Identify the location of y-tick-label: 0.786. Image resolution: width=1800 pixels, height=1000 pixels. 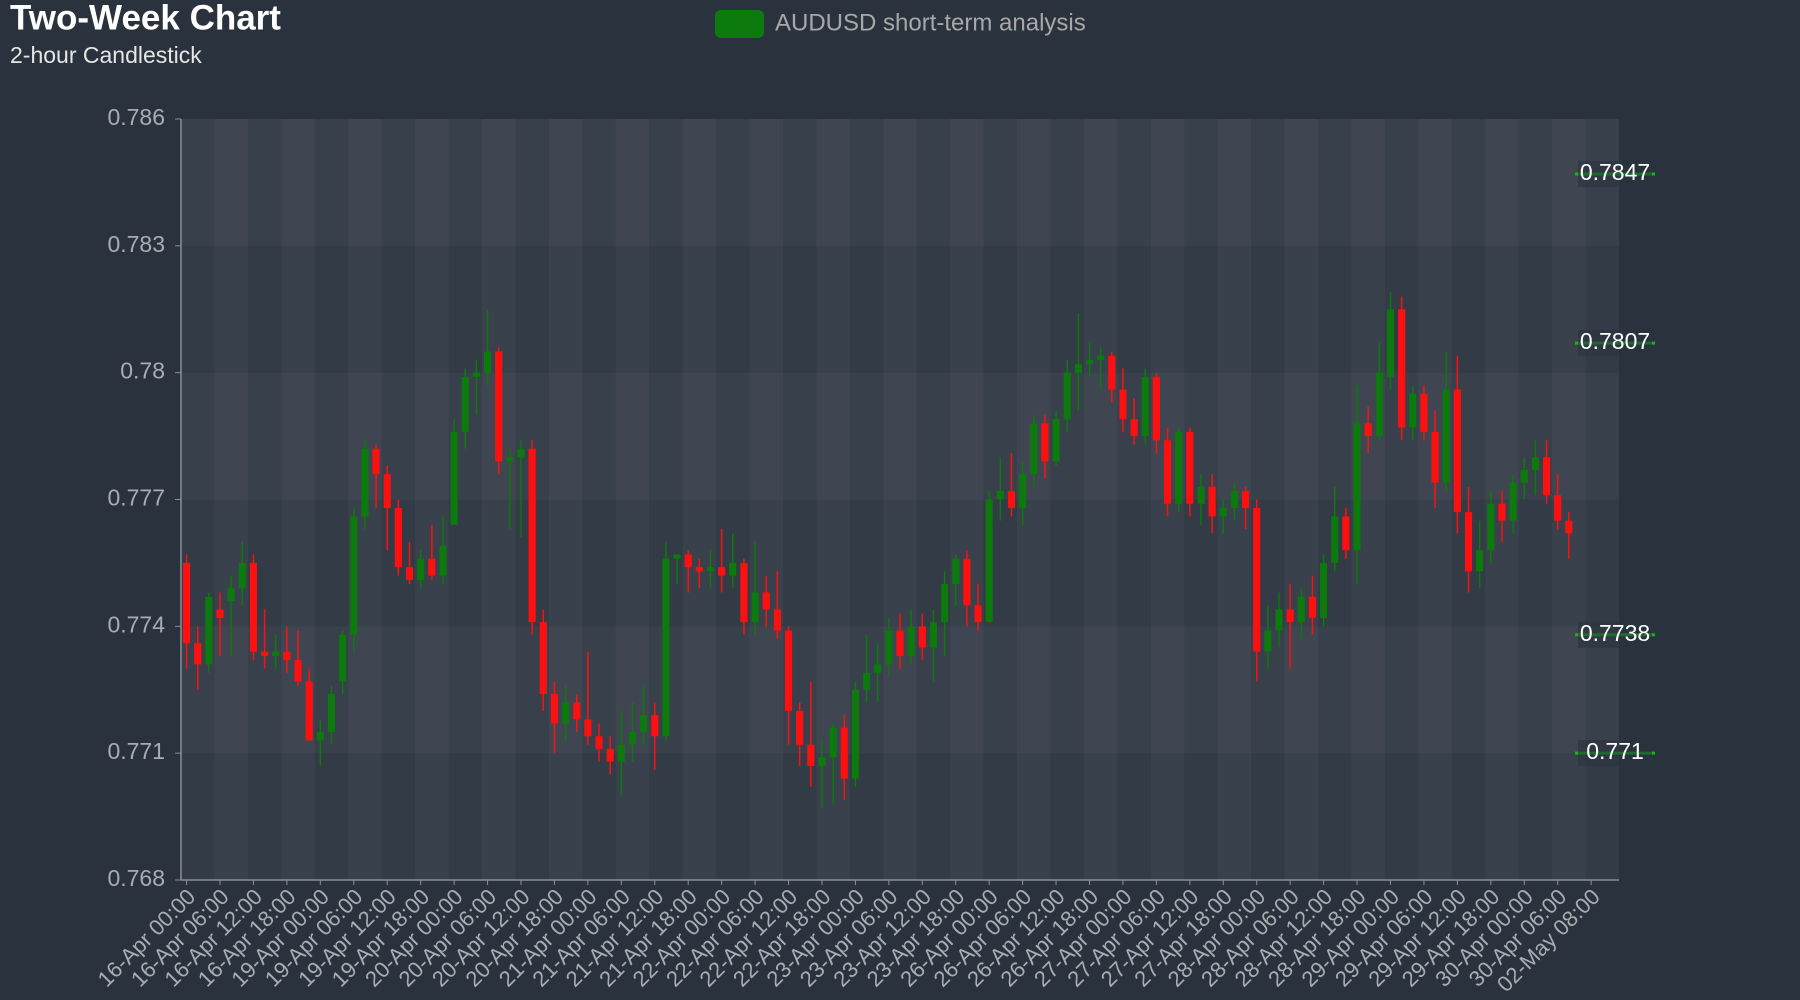
(136, 117).